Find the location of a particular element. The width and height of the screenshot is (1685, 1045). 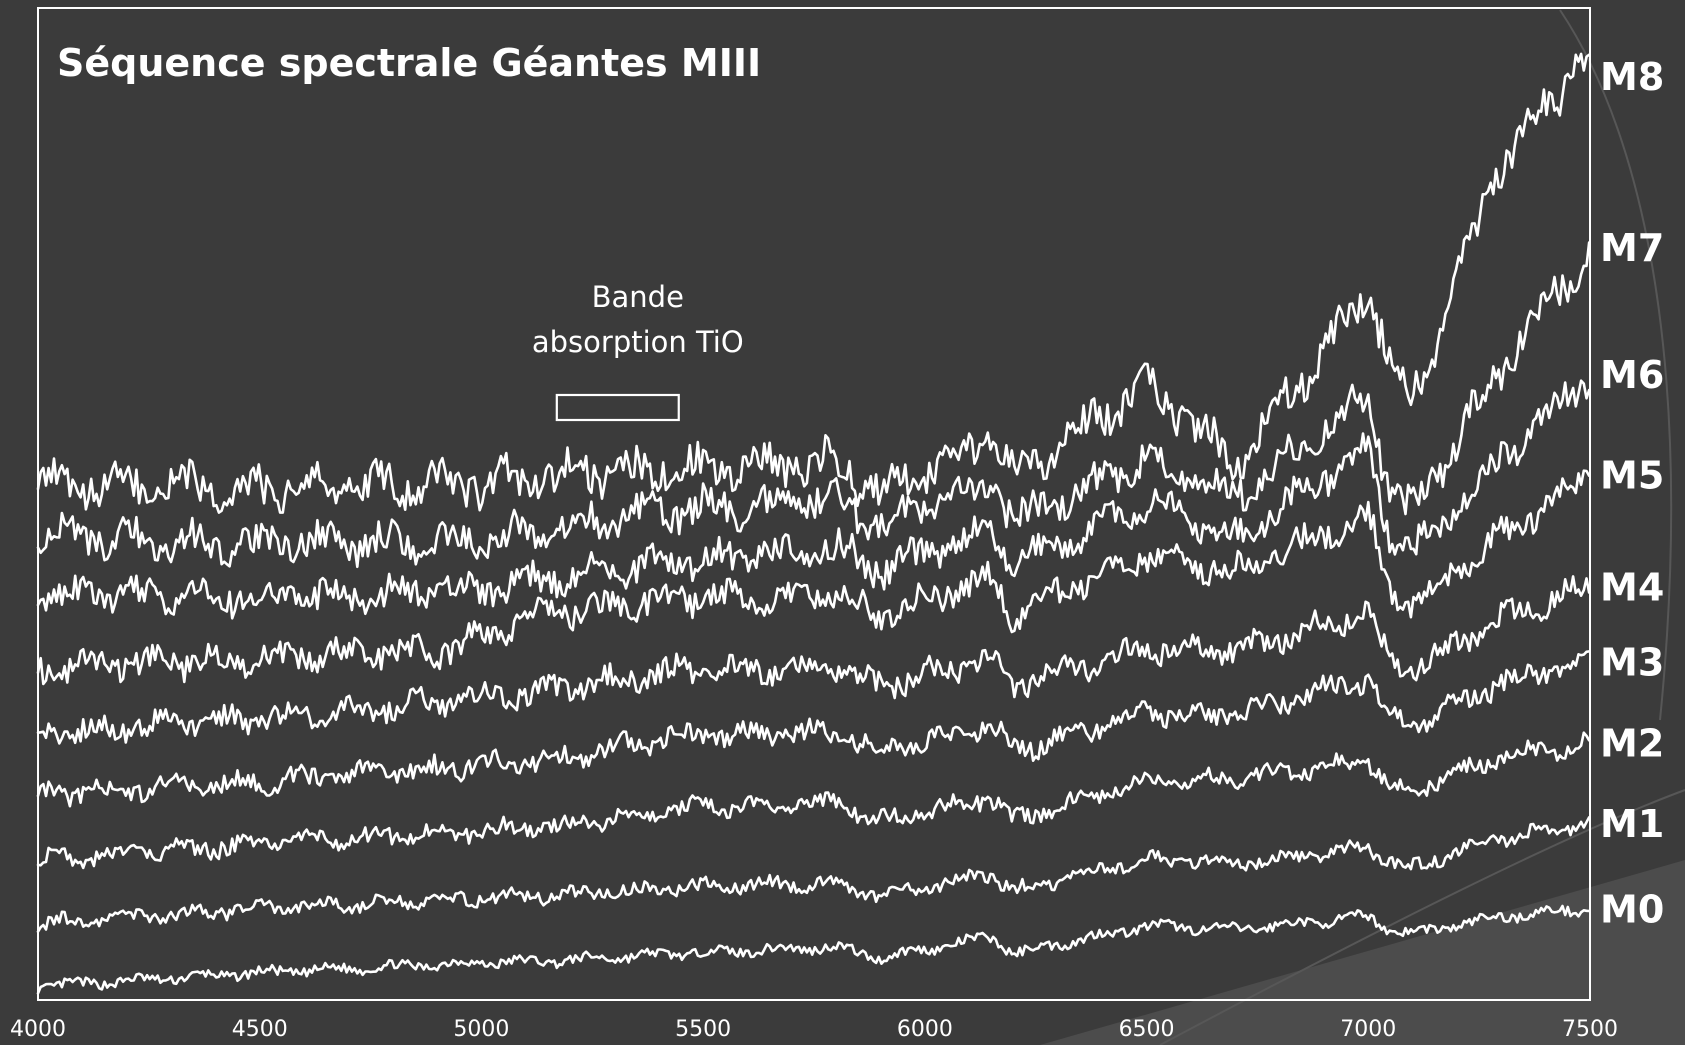

series-label-m0: M0 is located at coordinates (1632, 909).